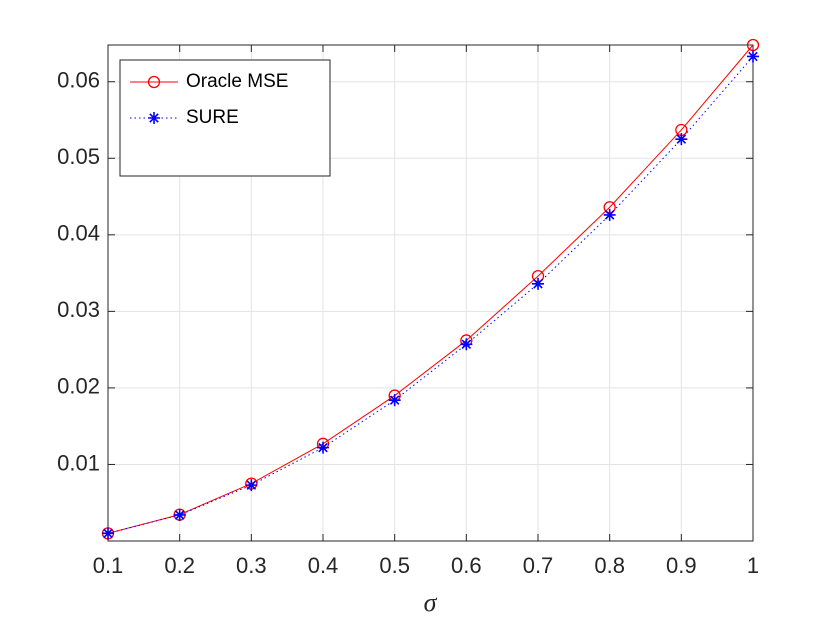 This screenshot has height=623, width=830. I want to click on x-tick-label: 0.9, so click(681, 565).